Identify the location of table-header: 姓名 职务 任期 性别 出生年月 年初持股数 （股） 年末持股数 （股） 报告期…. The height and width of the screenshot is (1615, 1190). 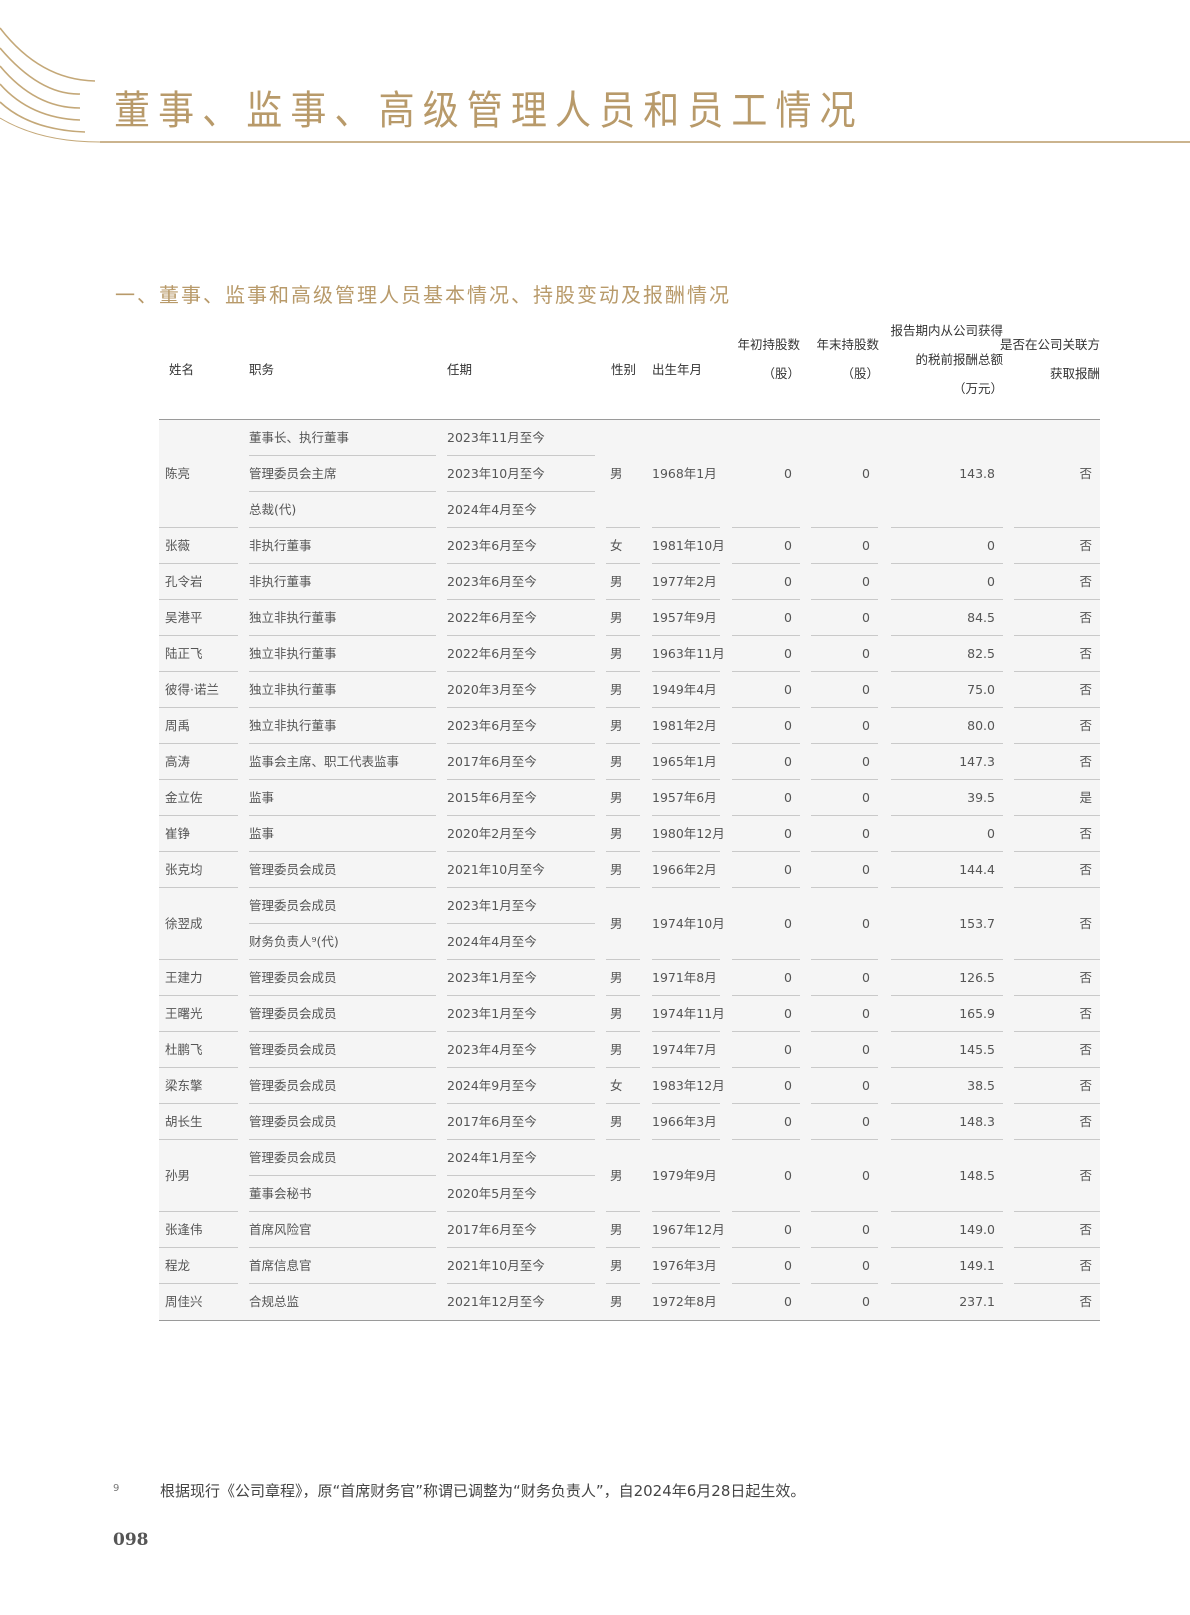
(629, 371).